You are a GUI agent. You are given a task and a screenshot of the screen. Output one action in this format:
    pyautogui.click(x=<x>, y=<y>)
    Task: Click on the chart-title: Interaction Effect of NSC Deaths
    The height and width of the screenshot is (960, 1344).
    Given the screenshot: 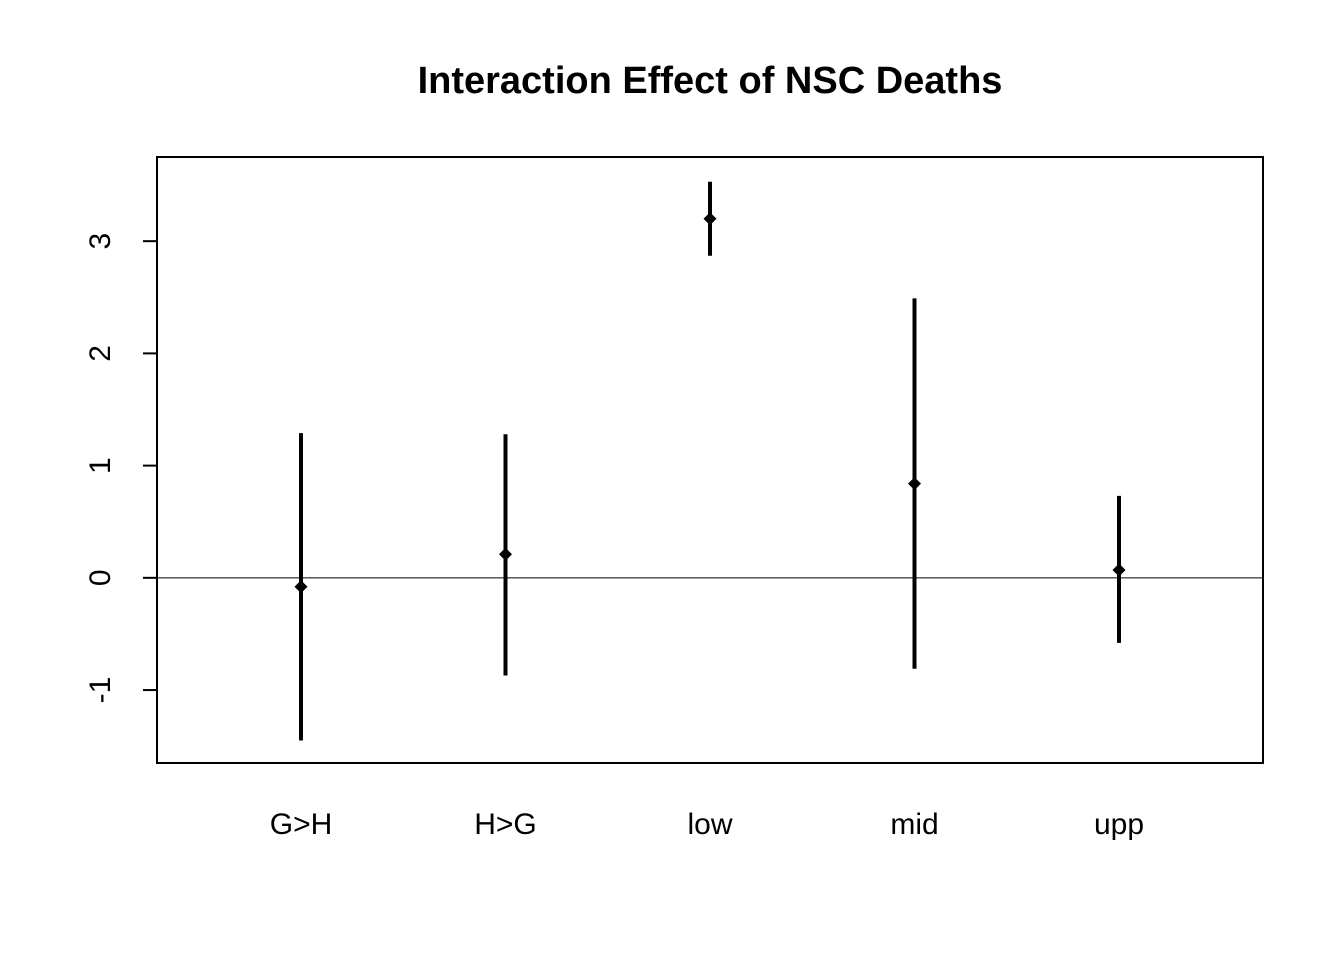 What is the action you would take?
    pyautogui.click(x=710, y=81)
    